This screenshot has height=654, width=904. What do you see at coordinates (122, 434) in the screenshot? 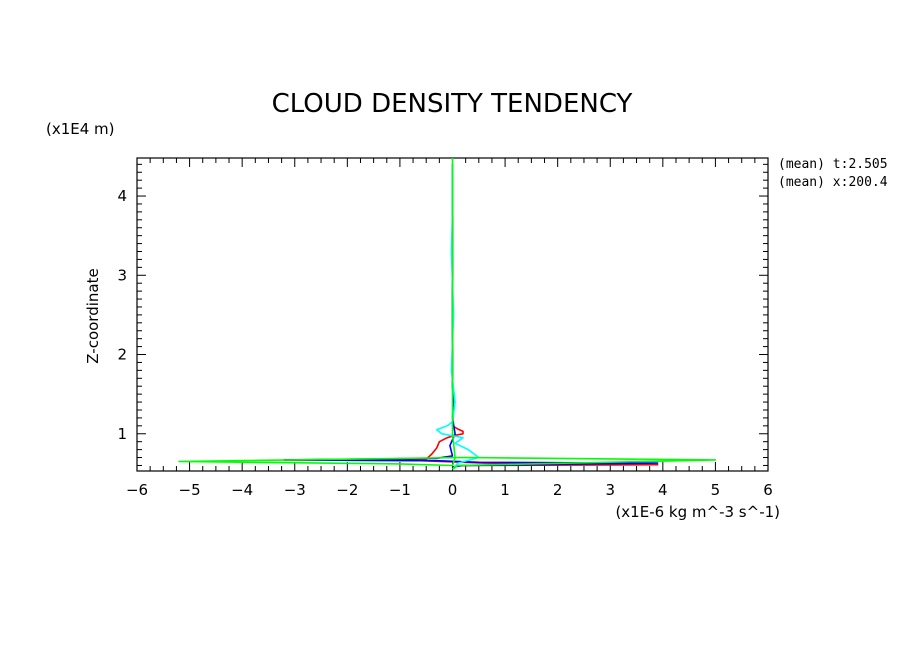
I see `y-tick-label: 1` at bounding box center [122, 434].